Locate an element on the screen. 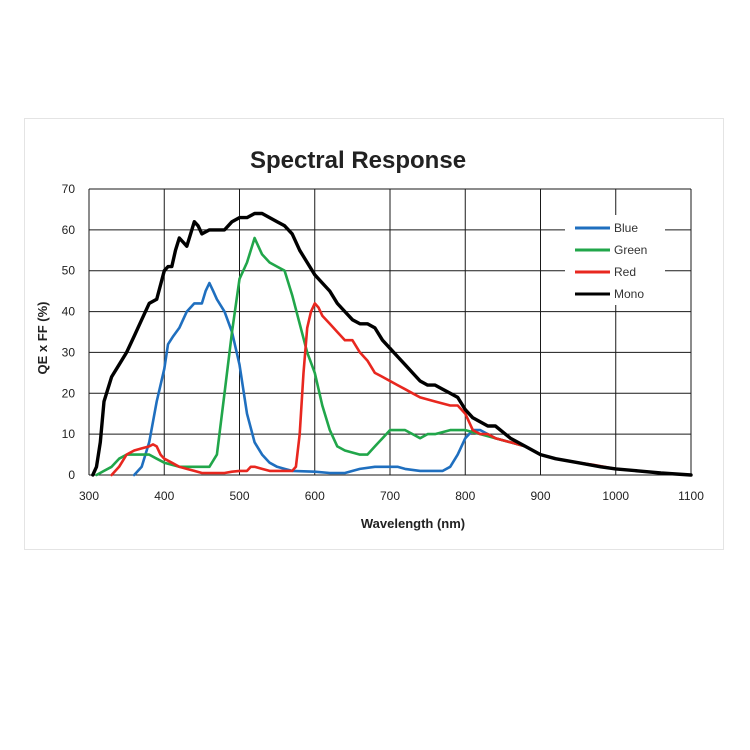  y-tick-label: 60 is located at coordinates (69, 230).